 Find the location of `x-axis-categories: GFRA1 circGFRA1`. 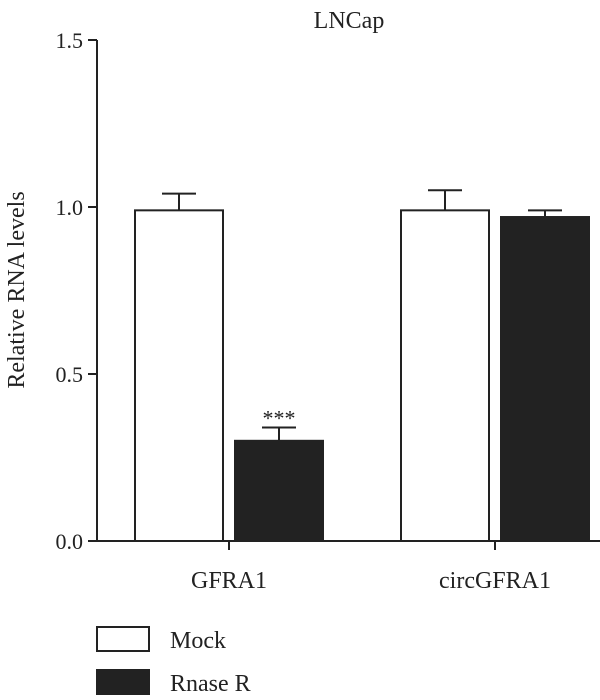

x-axis-categories: GFRA1 circGFRA1 is located at coordinates (371, 567).